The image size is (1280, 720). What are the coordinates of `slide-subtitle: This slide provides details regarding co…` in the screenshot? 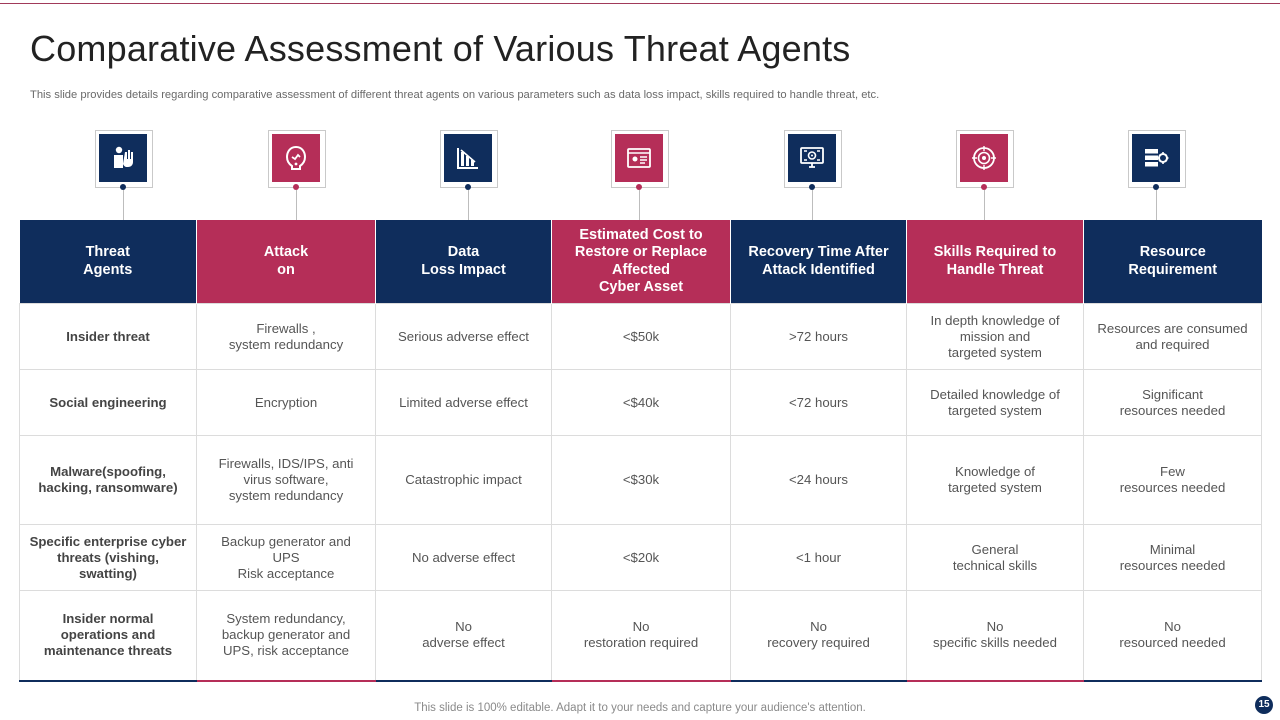 It's located at (455, 95).